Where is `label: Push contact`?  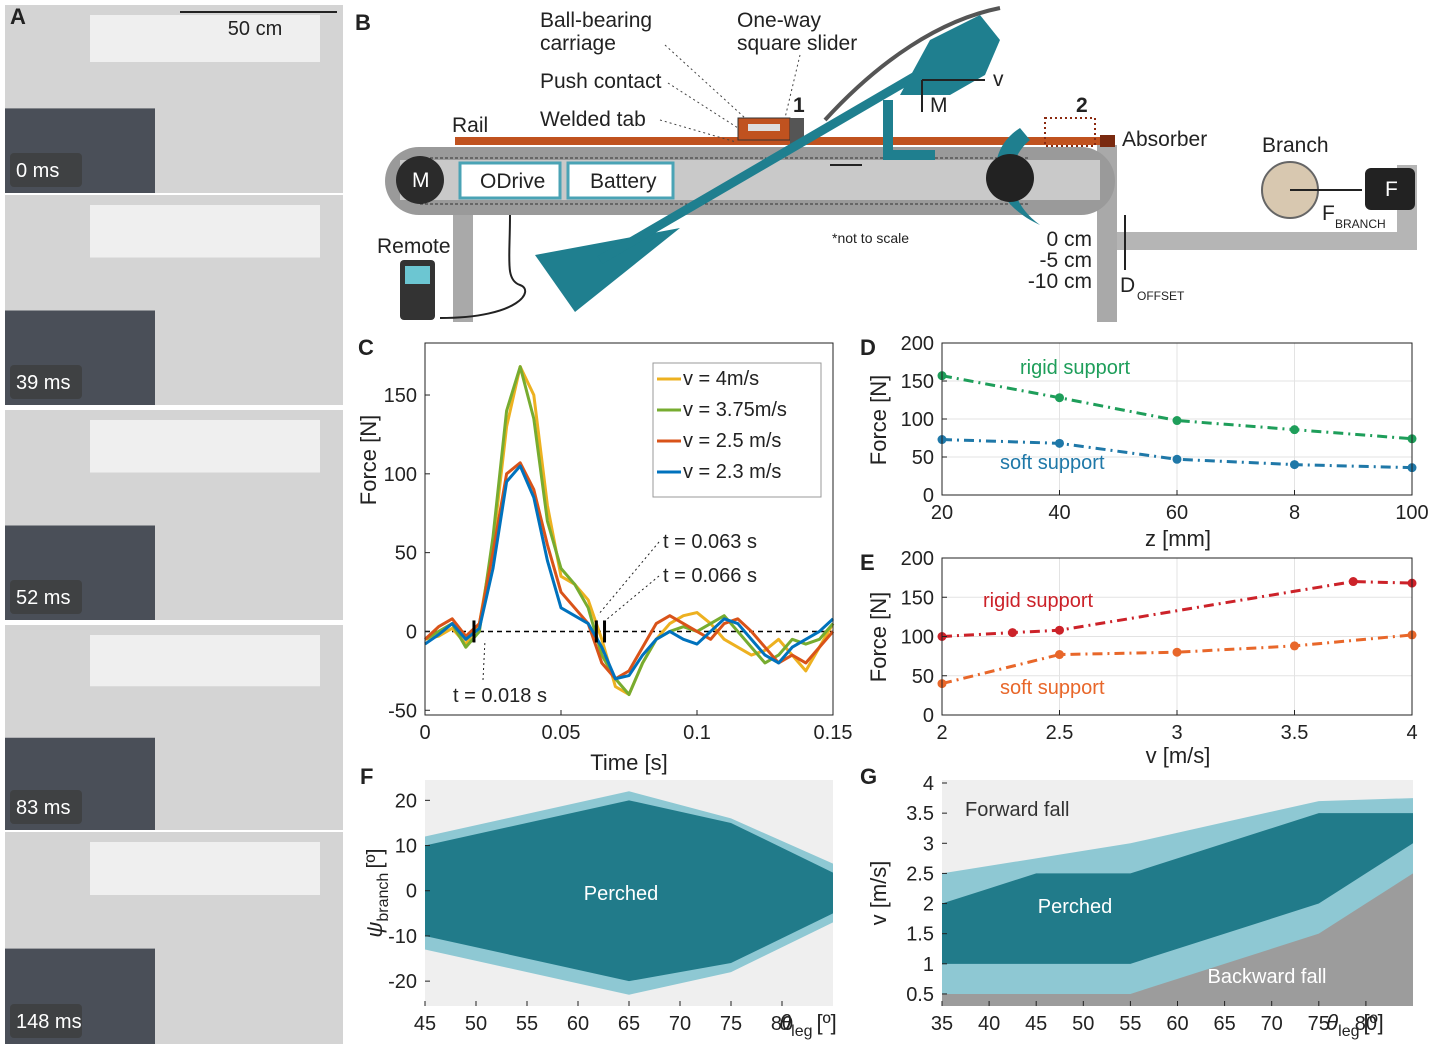 label: Push contact is located at coordinates (601, 81).